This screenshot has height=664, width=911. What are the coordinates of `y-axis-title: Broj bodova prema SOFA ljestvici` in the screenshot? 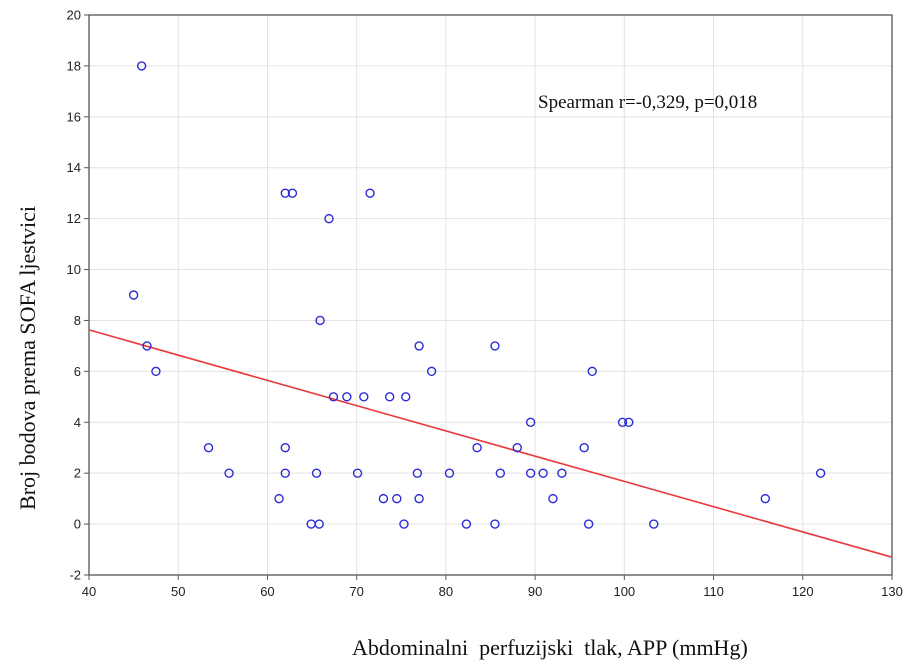 It's located at (27, 358).